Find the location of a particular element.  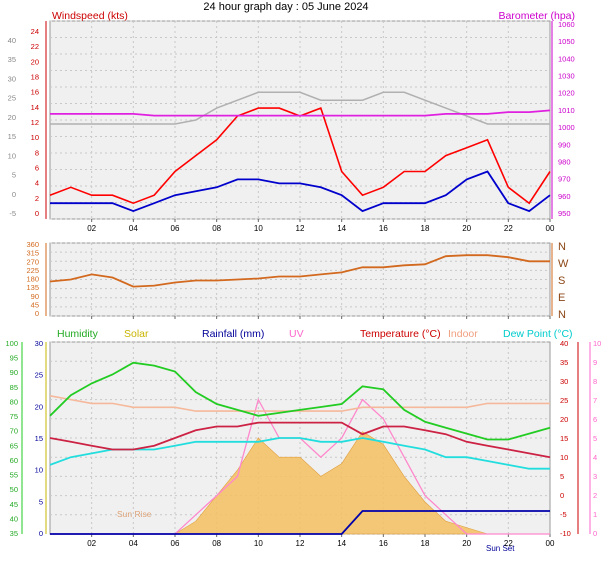

barometer-tick-label: 960 is located at coordinates (564, 196).